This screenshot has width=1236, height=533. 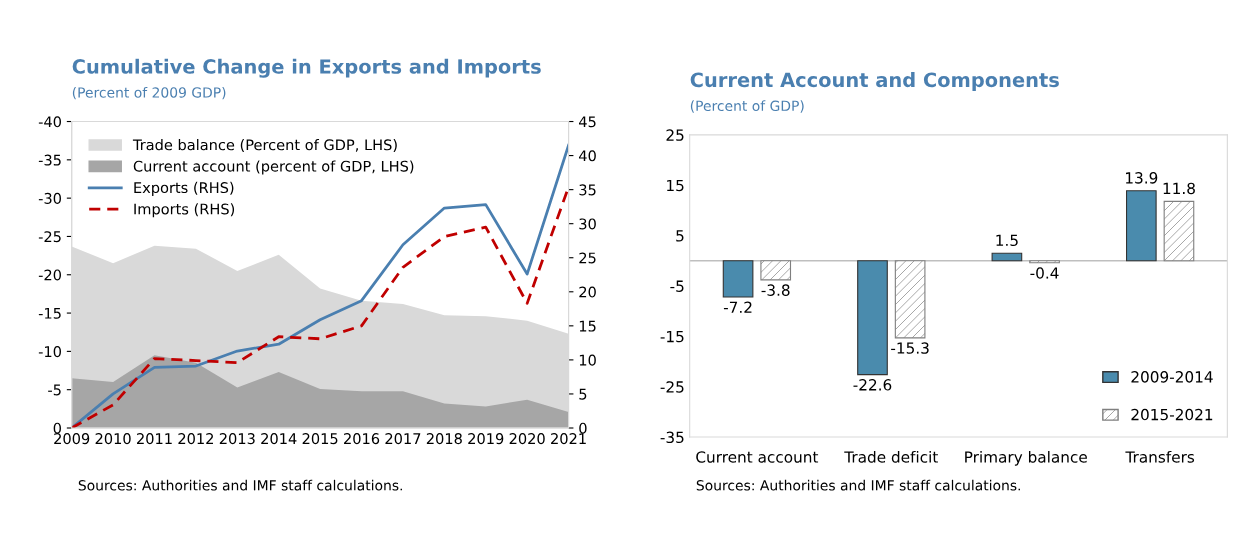 What do you see at coordinates (747, 106) in the screenshot?
I see `chart-subtitle: (Percent of GDP)` at bounding box center [747, 106].